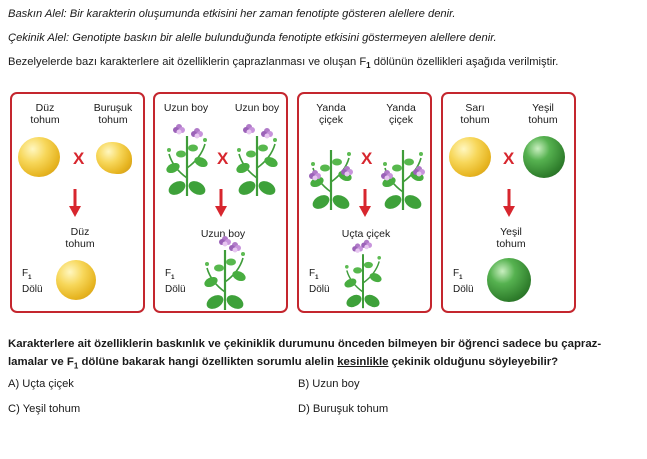 This screenshot has width=647, height=459. What do you see at coordinates (343, 409) in the screenshot?
I see `option-d: D) Buruşuk tohum` at bounding box center [343, 409].